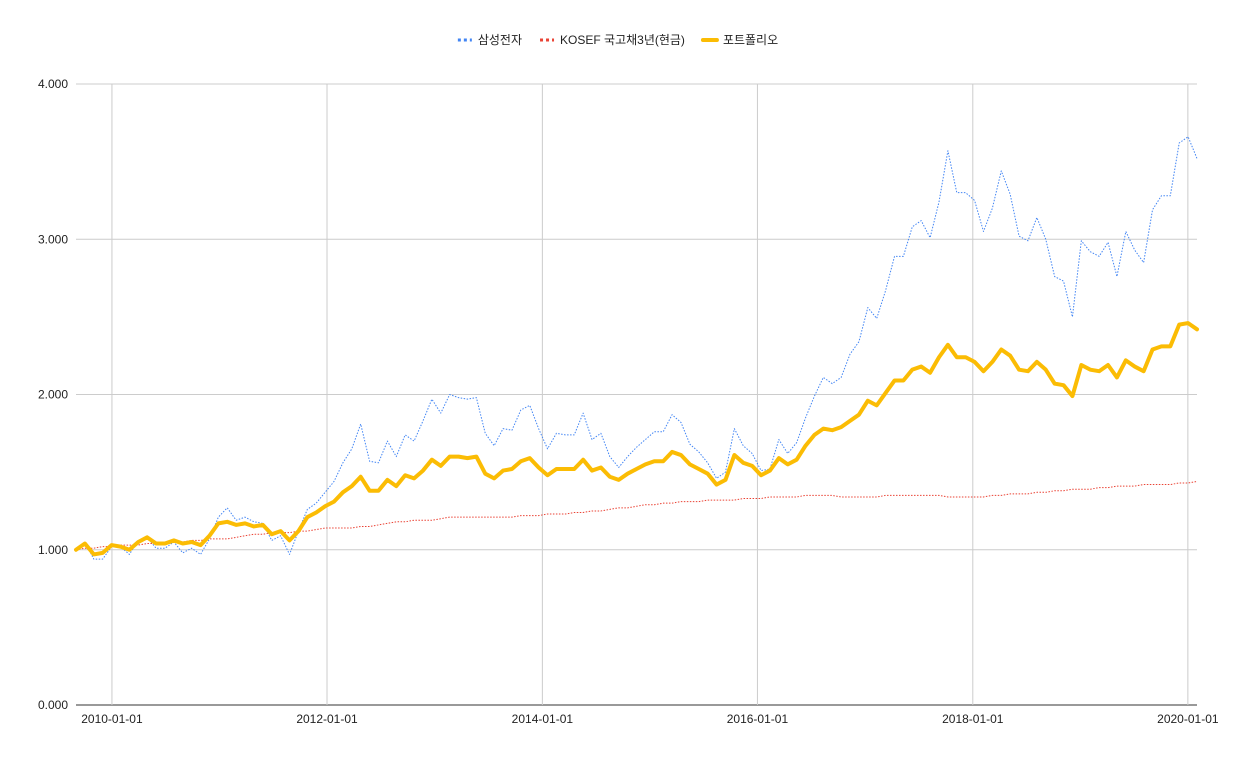 The height and width of the screenshot is (769, 1236). What do you see at coordinates (973, 719) in the screenshot?
I see `x-tick-label: 2018-01-01` at bounding box center [973, 719].